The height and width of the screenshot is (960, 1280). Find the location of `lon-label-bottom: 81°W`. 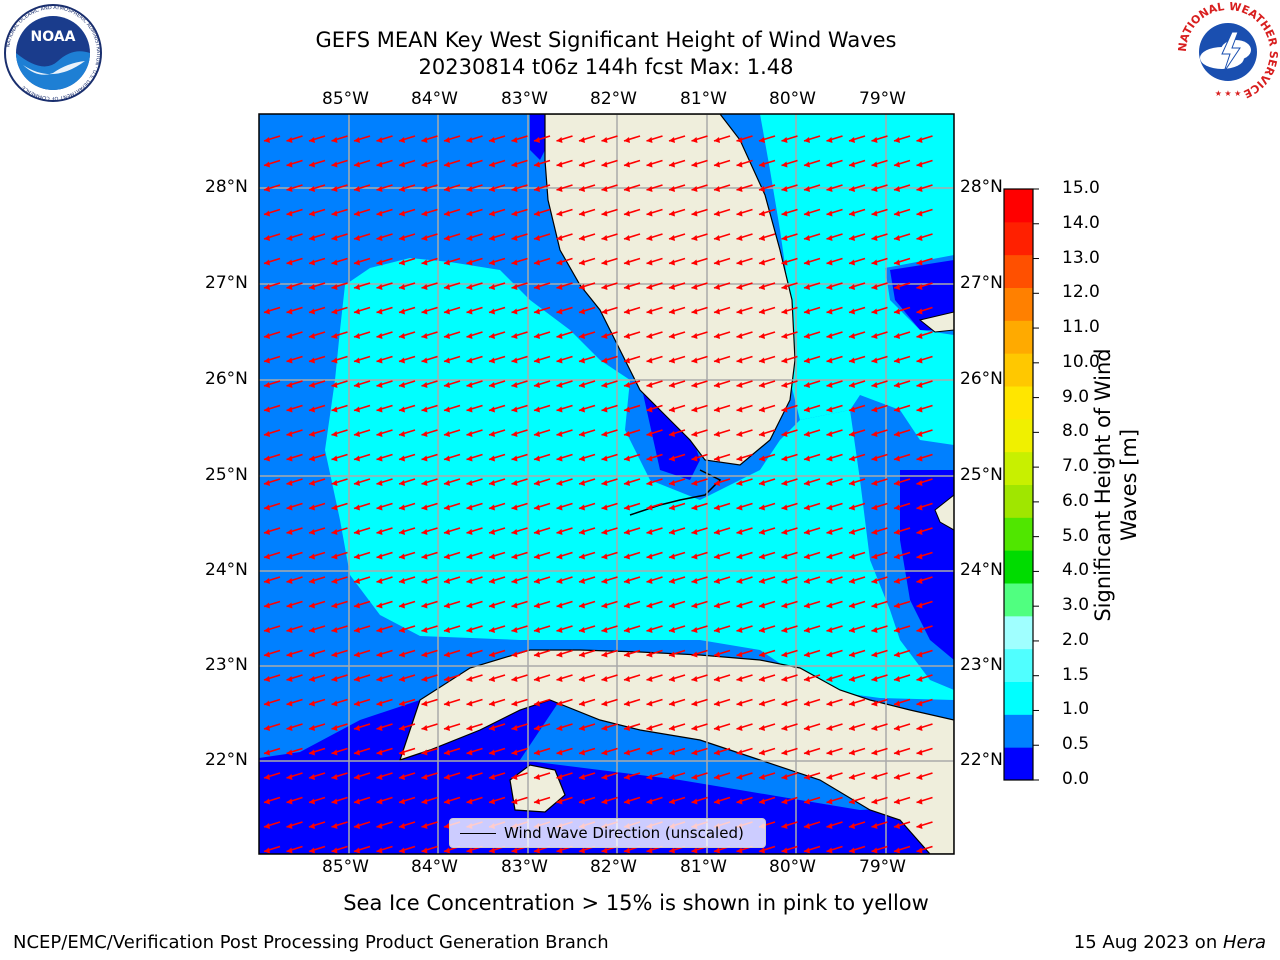

lon-label-bottom: 81°W is located at coordinates (703, 867).